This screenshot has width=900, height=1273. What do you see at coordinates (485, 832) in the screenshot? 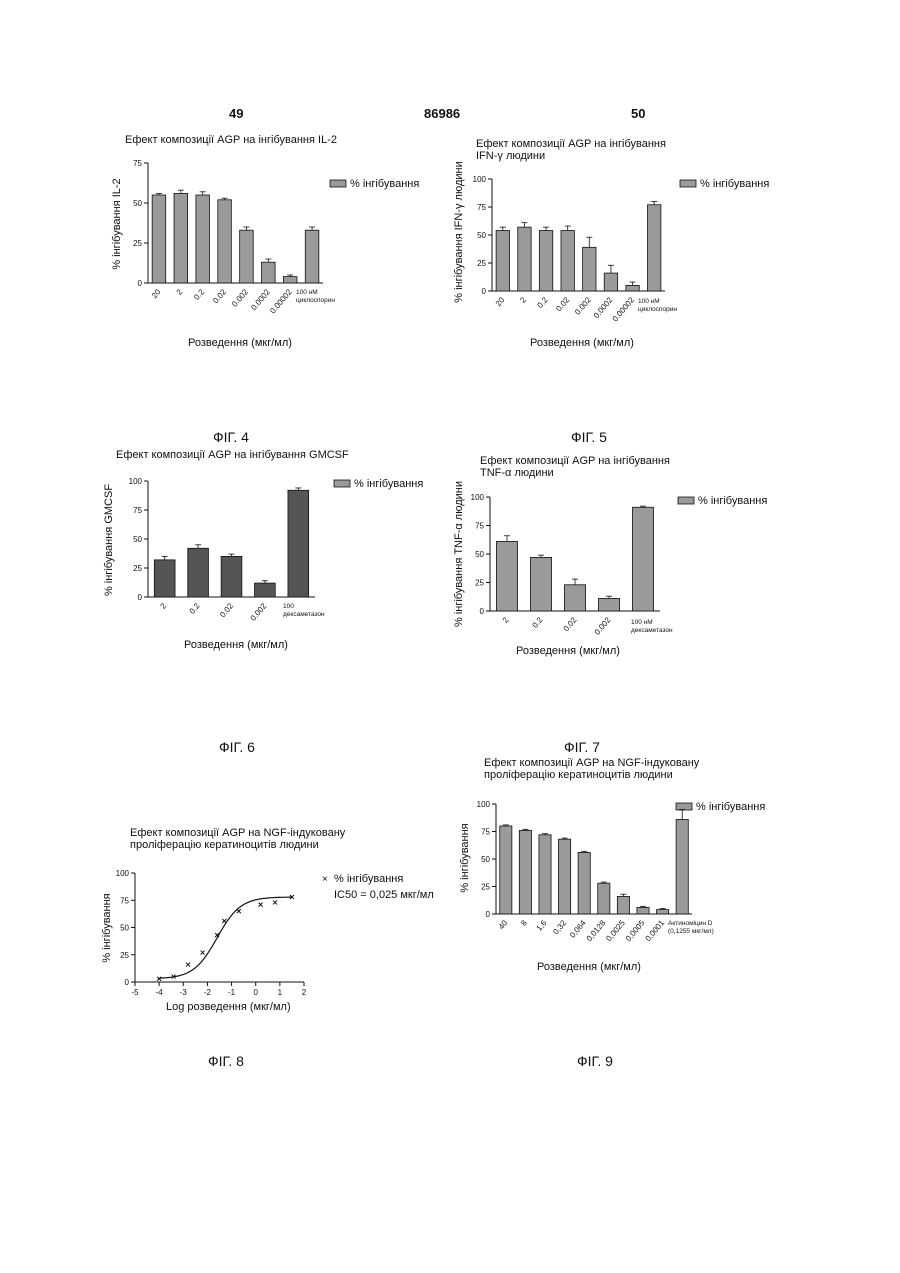
I see `fig-5-y-tick-label: 75` at bounding box center [485, 832].